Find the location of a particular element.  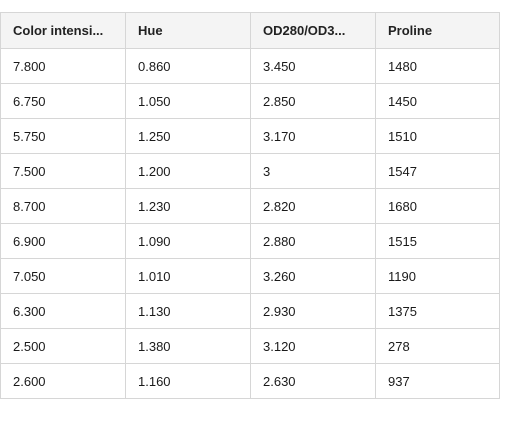

table-cell: 1515 is located at coordinates (437, 241).